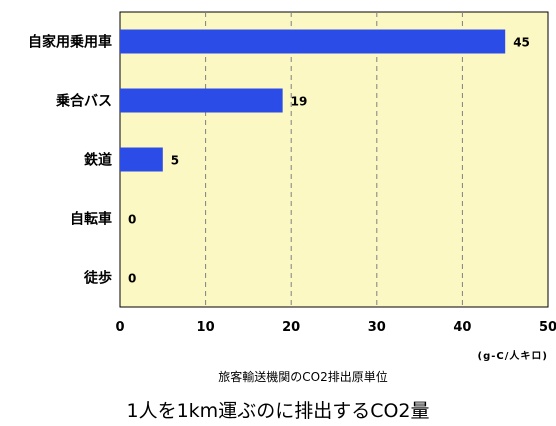 Image resolution: width=556 pixels, height=426 pixels. I want to click on category-label: 鉄道, so click(98, 160).